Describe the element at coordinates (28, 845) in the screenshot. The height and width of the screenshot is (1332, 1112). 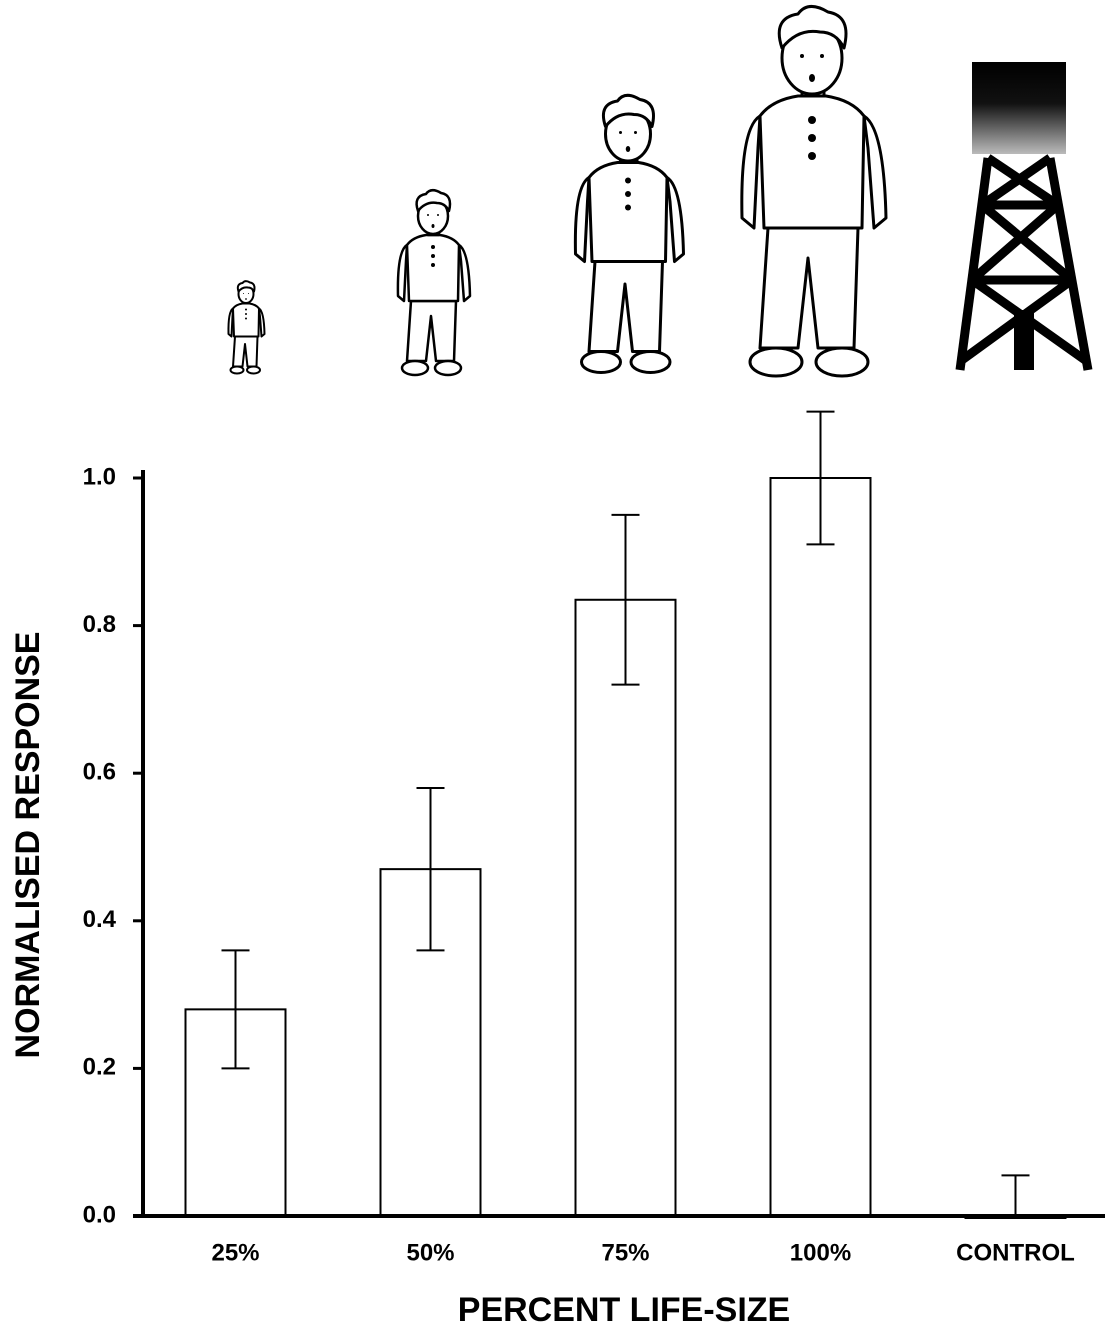
I see `y-axis-title: NORMALISED RESPONSE` at that location.